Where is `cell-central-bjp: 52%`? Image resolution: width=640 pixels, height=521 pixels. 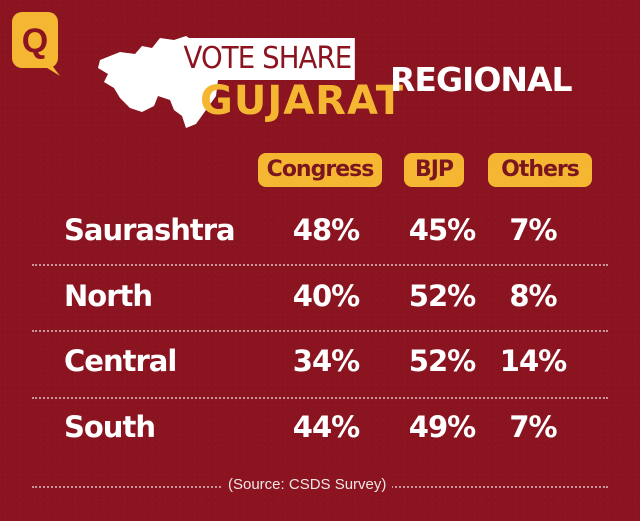
cell-central-bjp: 52% is located at coordinates (442, 361).